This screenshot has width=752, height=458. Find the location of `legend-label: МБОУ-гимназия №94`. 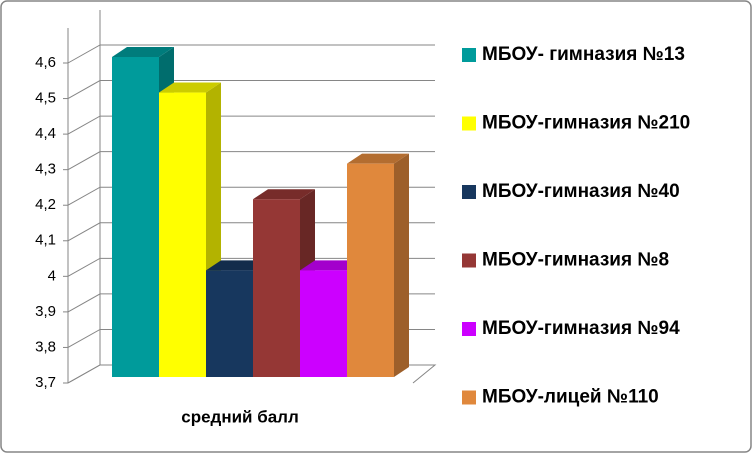

legend-label: МБОУ-гимназия №94 is located at coordinates (581, 328).